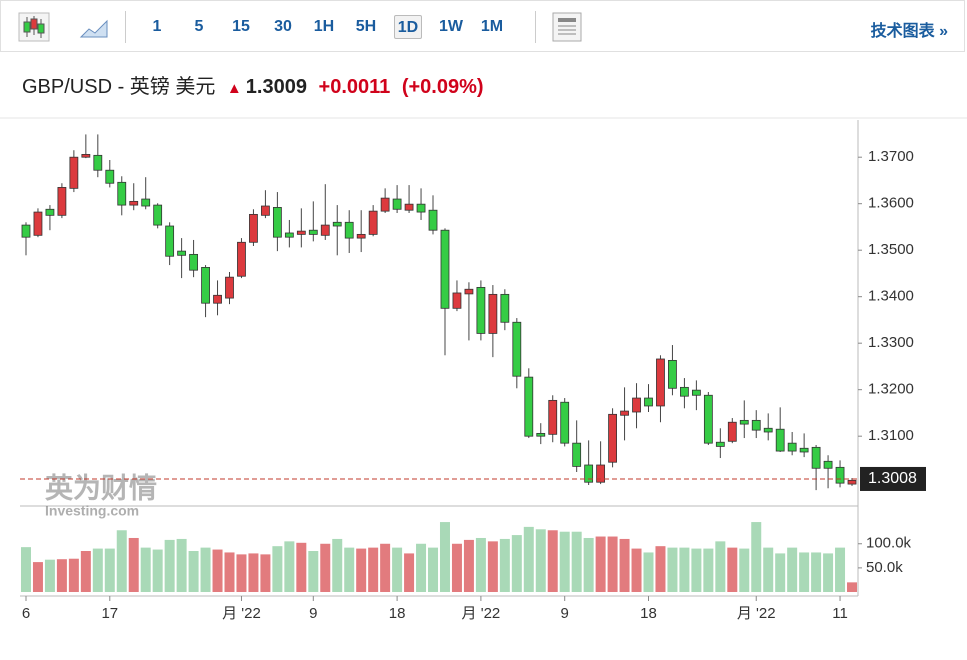 The image size is (967, 660). What do you see at coordinates (648, 613) in the screenshot?
I see `x-tick-label: 18` at bounding box center [648, 613].